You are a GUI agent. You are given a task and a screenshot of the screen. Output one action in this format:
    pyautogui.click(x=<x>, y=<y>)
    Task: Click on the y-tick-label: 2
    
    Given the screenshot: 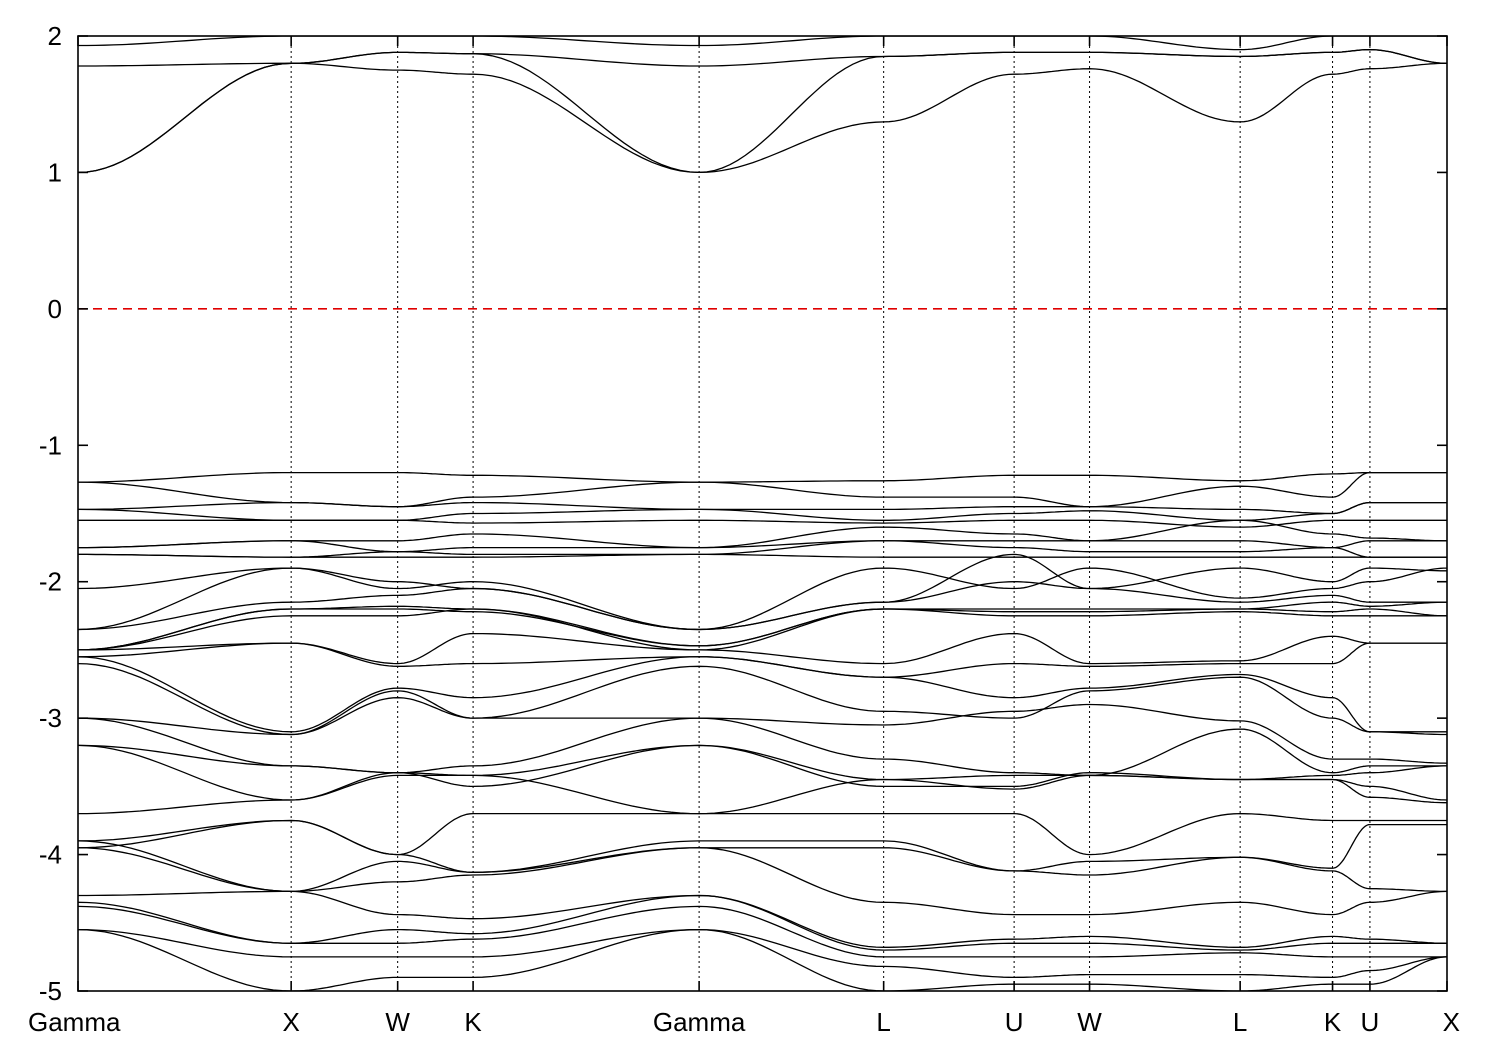 What is the action you would take?
    pyautogui.click(x=55, y=36)
    